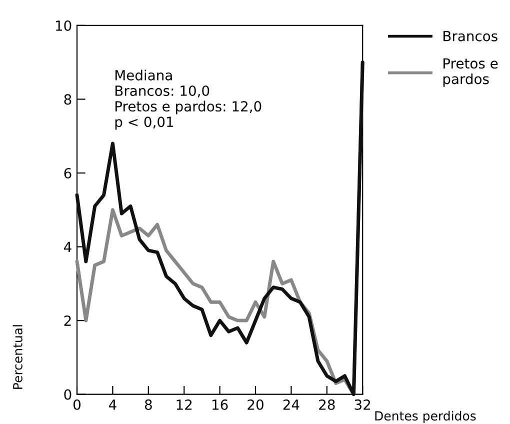  I want to click on x-tick-label: 24, so click(291, 404).